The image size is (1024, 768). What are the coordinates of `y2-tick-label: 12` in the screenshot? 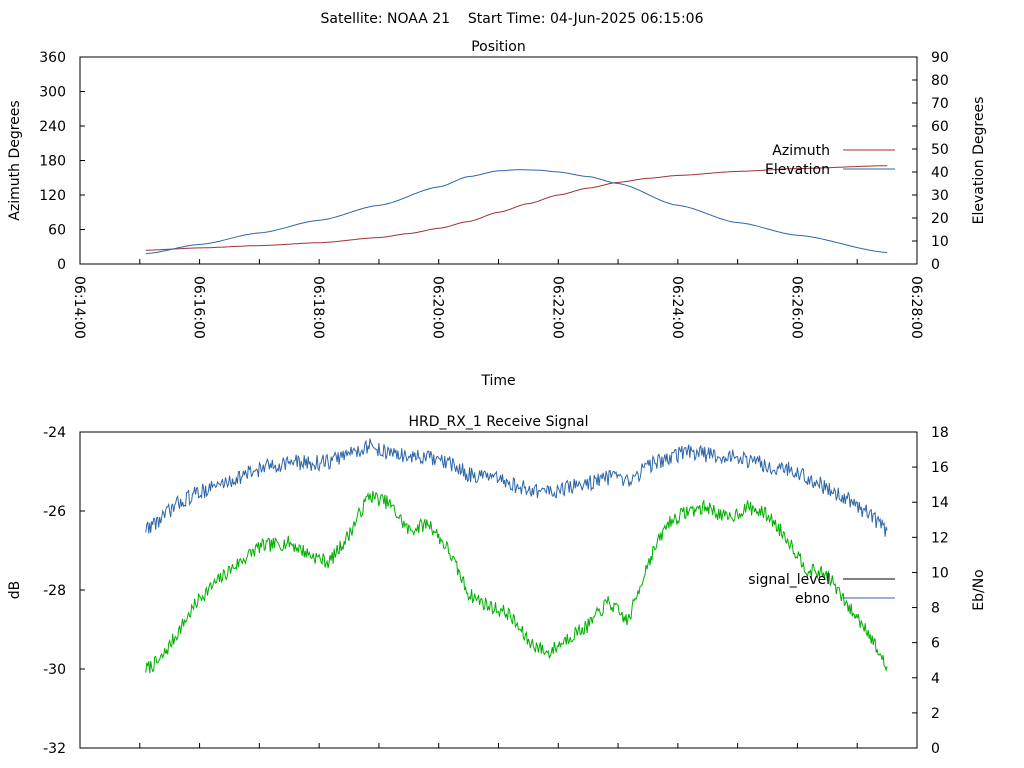 It's located at (940, 538).